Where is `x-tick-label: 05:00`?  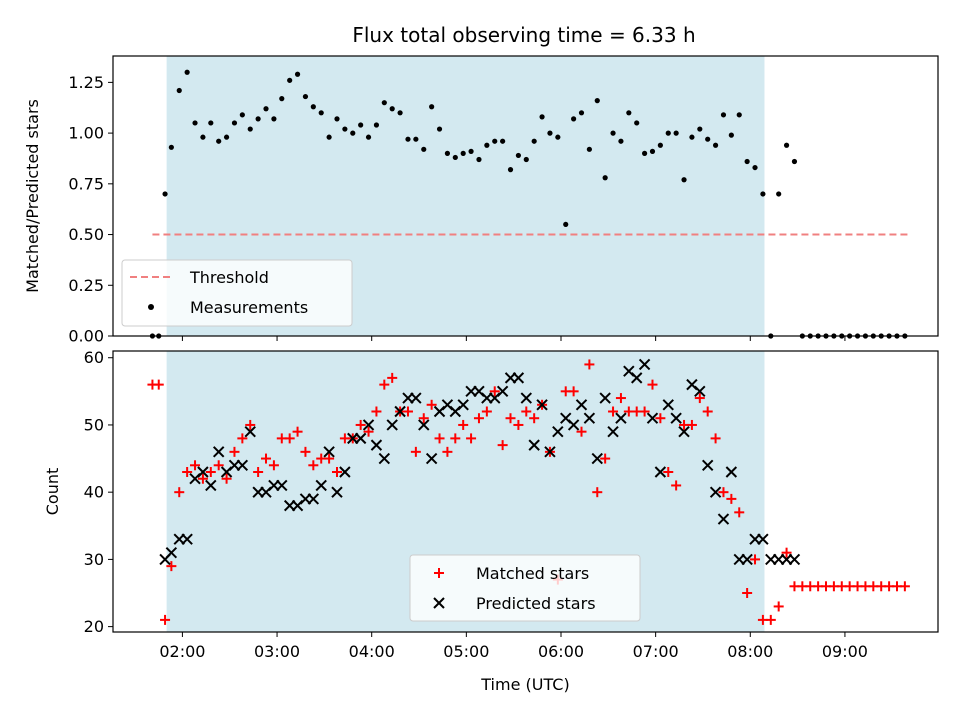
x-tick-label: 05:00 is located at coordinates (466, 651).